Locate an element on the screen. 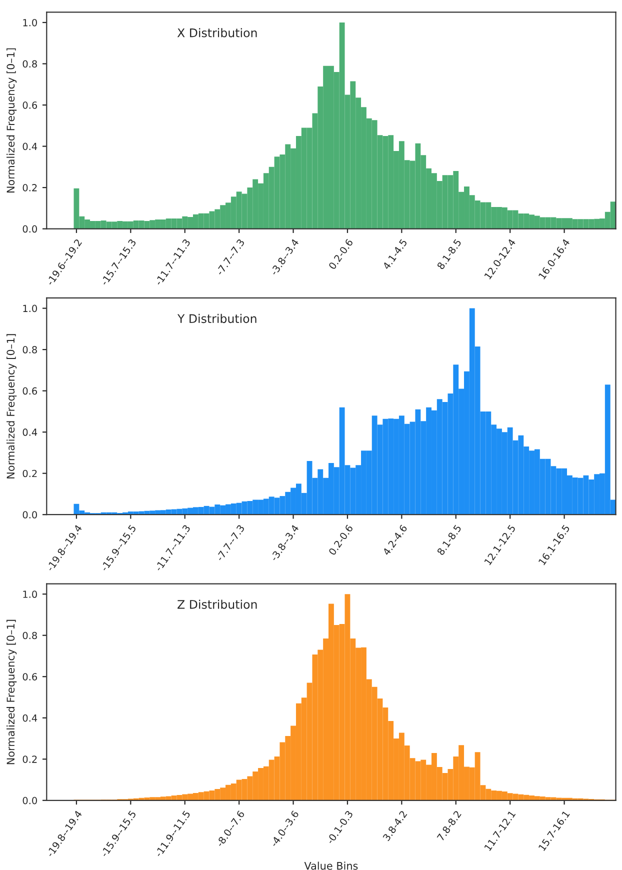 The height and width of the screenshot is (870, 622). x-axis-title: Value Bins is located at coordinates (331, 866).